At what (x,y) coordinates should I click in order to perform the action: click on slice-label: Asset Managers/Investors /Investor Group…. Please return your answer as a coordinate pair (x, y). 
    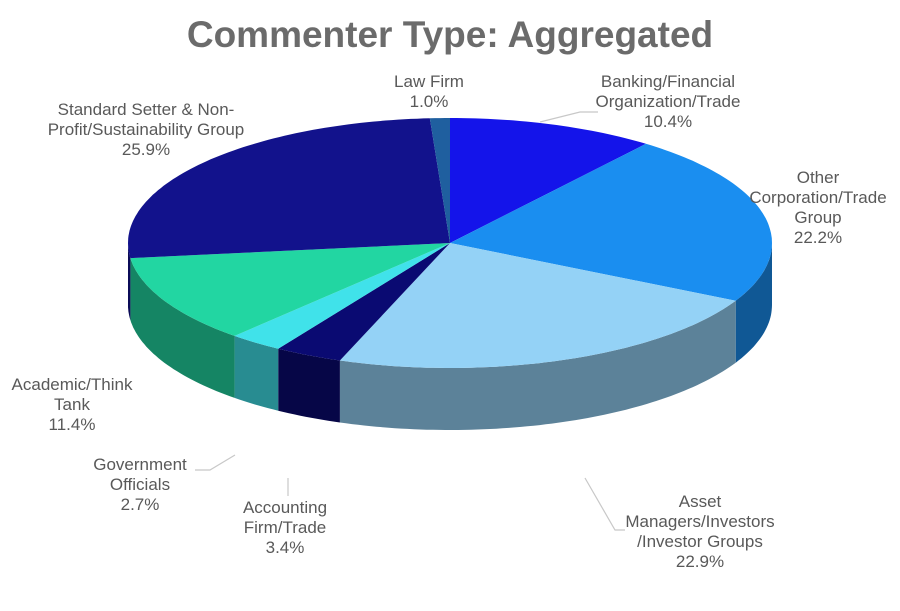
    Looking at the image, I should click on (700, 532).